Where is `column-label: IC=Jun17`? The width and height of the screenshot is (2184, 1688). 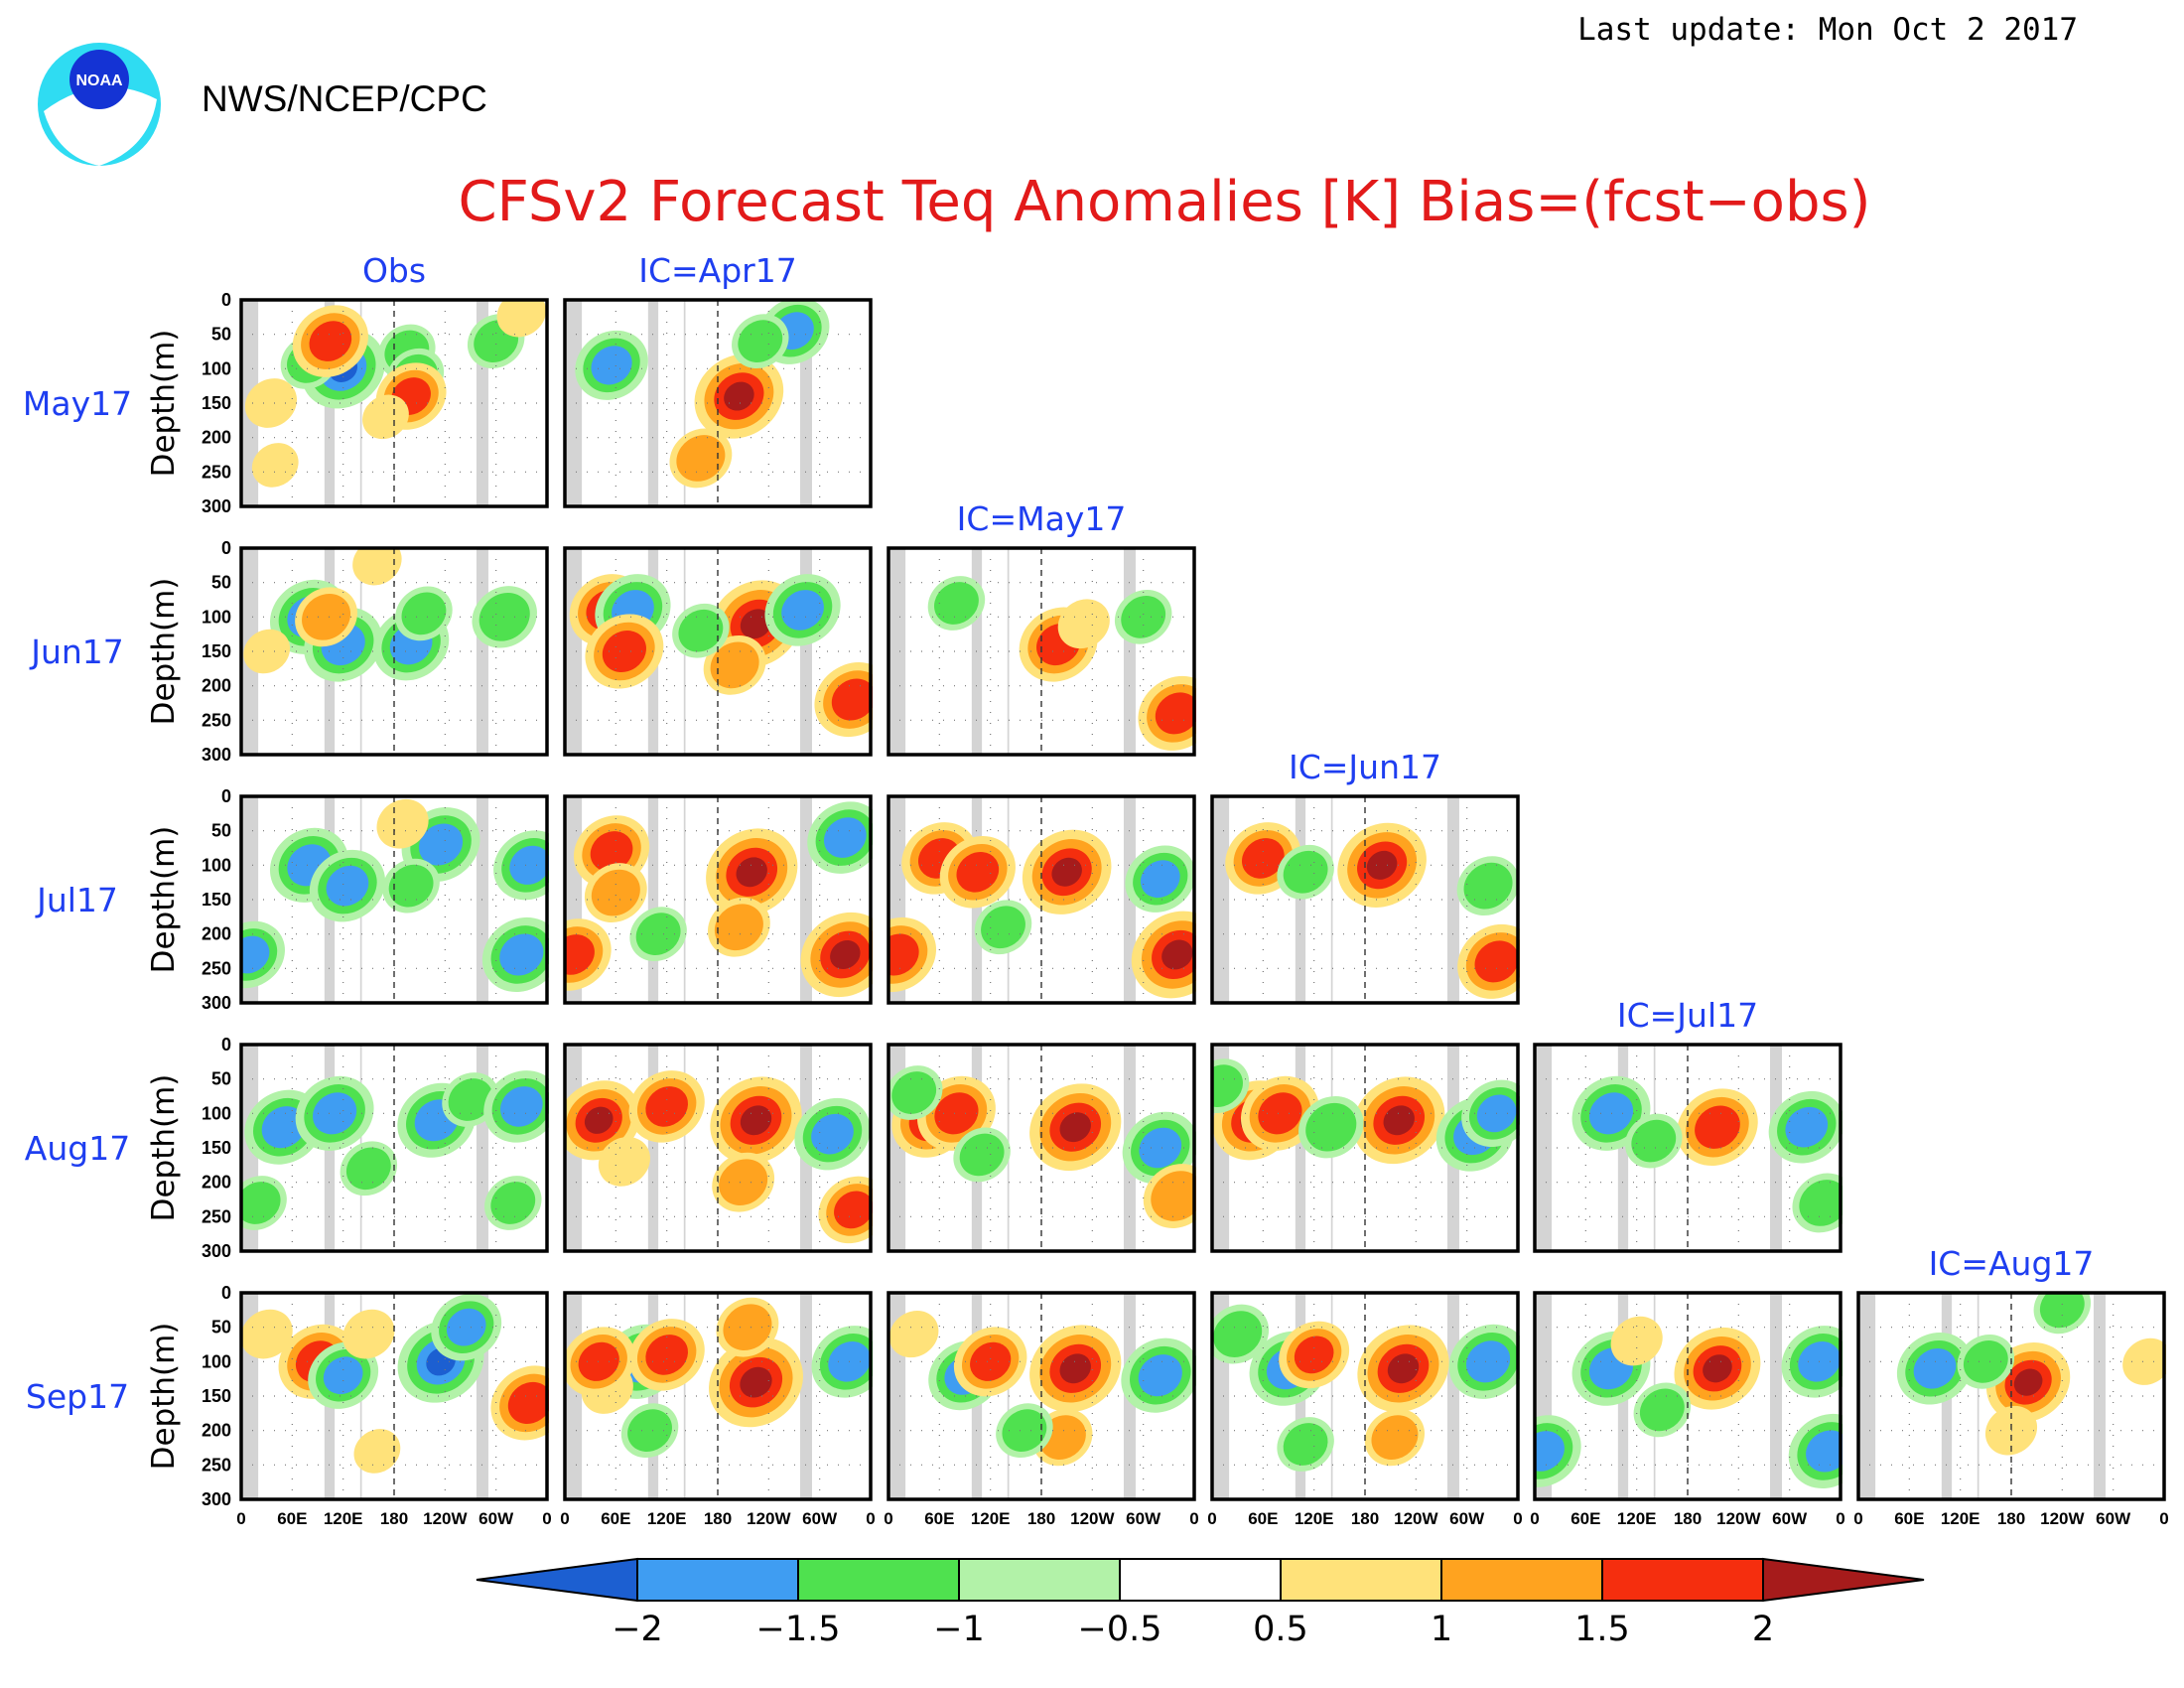 column-label: IC=Jun17 is located at coordinates (1365, 767).